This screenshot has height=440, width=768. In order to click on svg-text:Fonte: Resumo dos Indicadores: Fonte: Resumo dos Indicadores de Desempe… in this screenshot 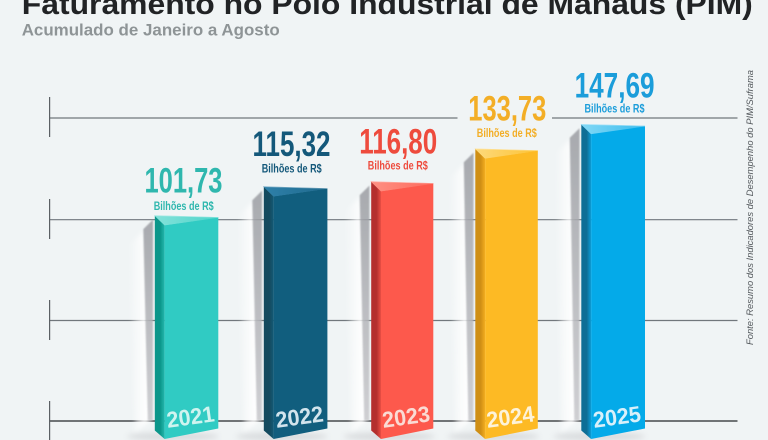, I will do `click(750, 207)`.